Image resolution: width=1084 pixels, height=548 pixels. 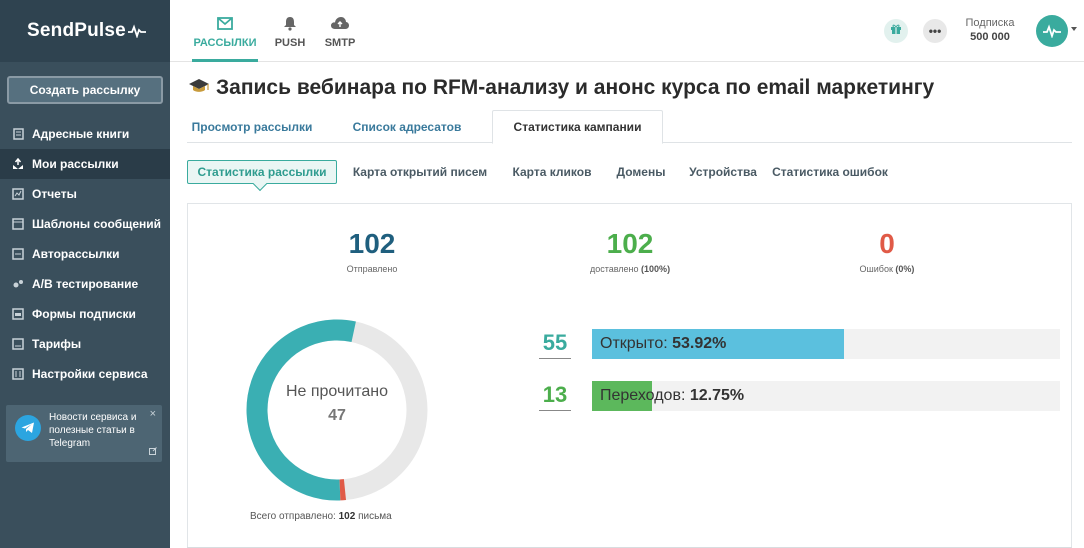 What do you see at coordinates (577, 127) in the screenshot?
I see `tab-campaign-stats: Статистика кампании` at bounding box center [577, 127].